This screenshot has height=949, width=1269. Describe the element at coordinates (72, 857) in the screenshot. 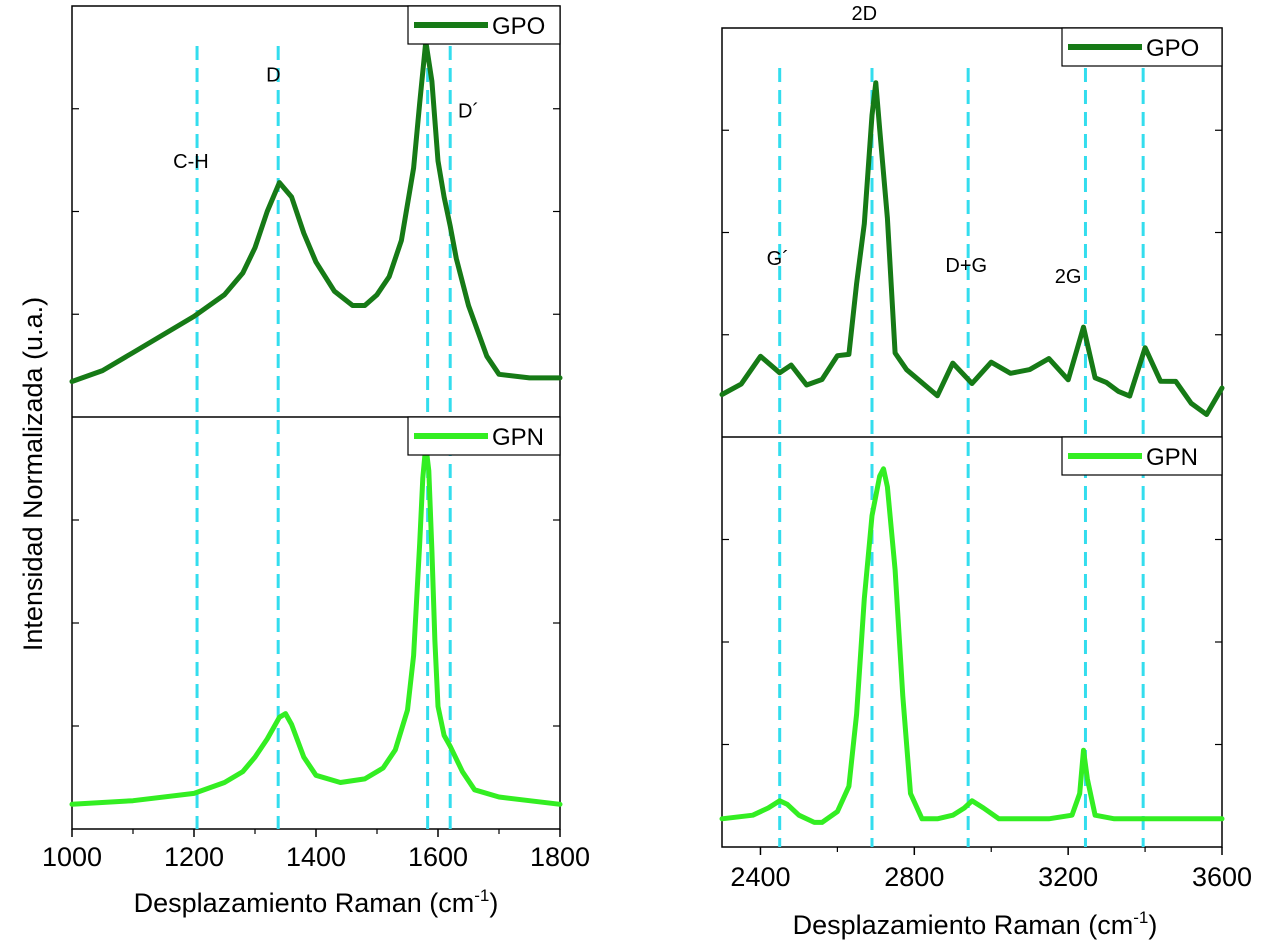

I see `x-tick-label: 1000` at that location.